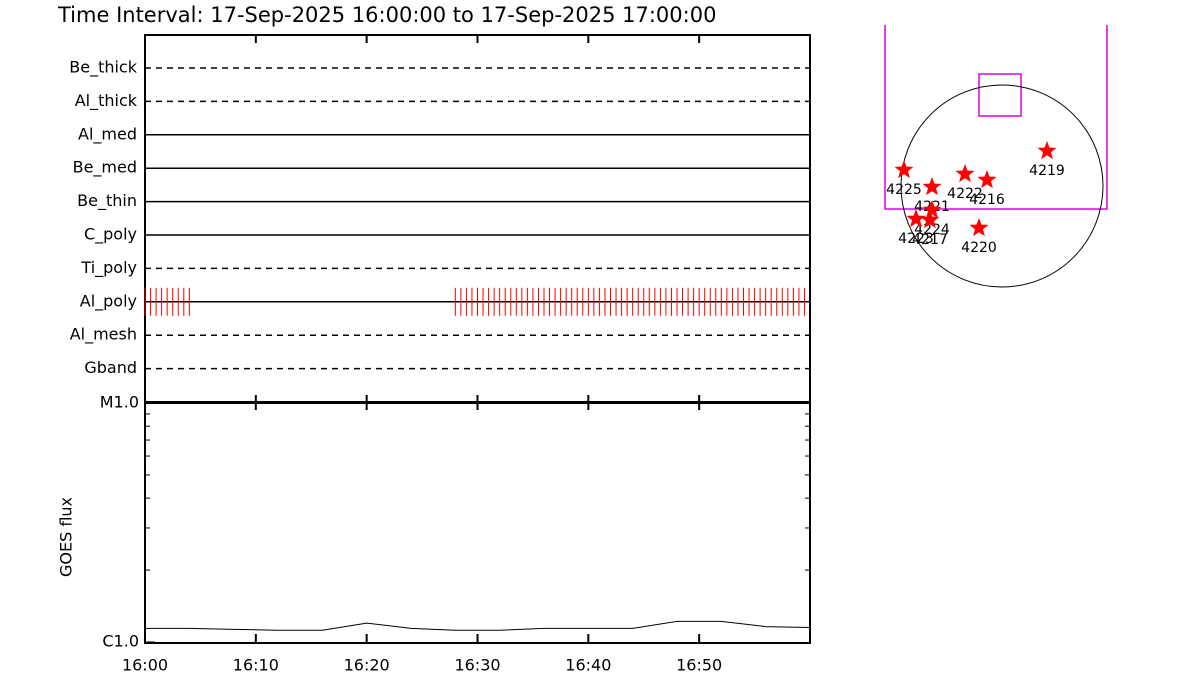 The height and width of the screenshot is (700, 1200). I want to click on filter-label: Be_thick, so click(103, 68).